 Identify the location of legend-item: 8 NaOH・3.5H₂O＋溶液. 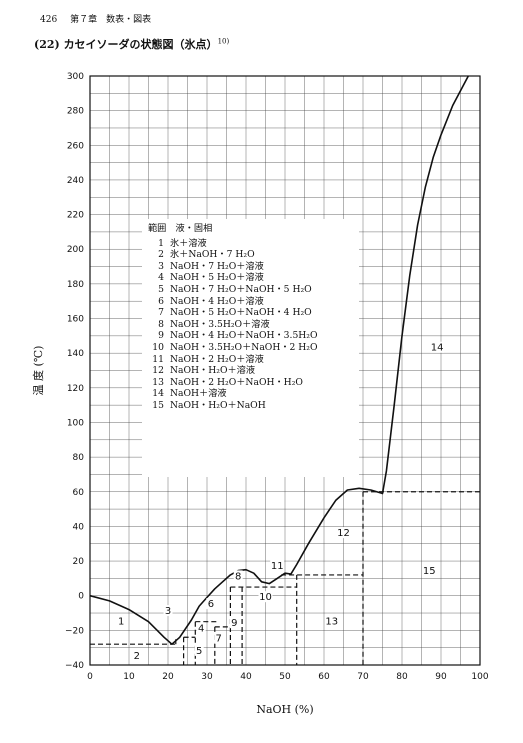
(250, 325).